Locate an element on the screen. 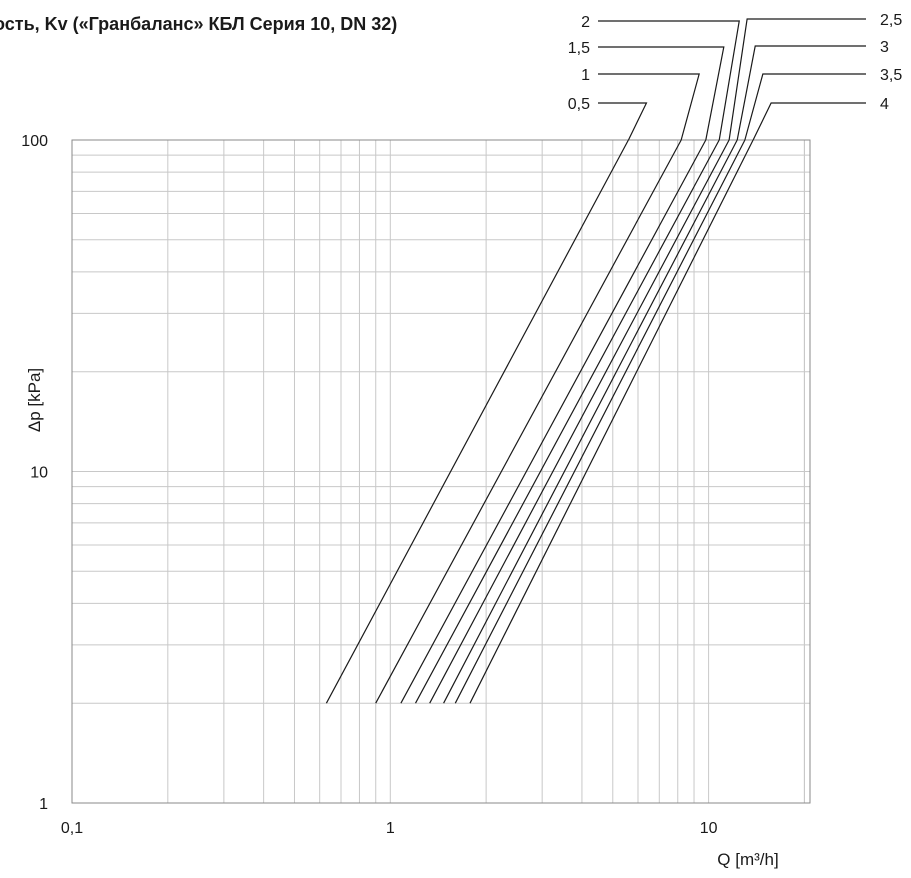 This screenshot has height=878, width=911. x-axis-label: Q [m³/h] is located at coordinates (747, 859).